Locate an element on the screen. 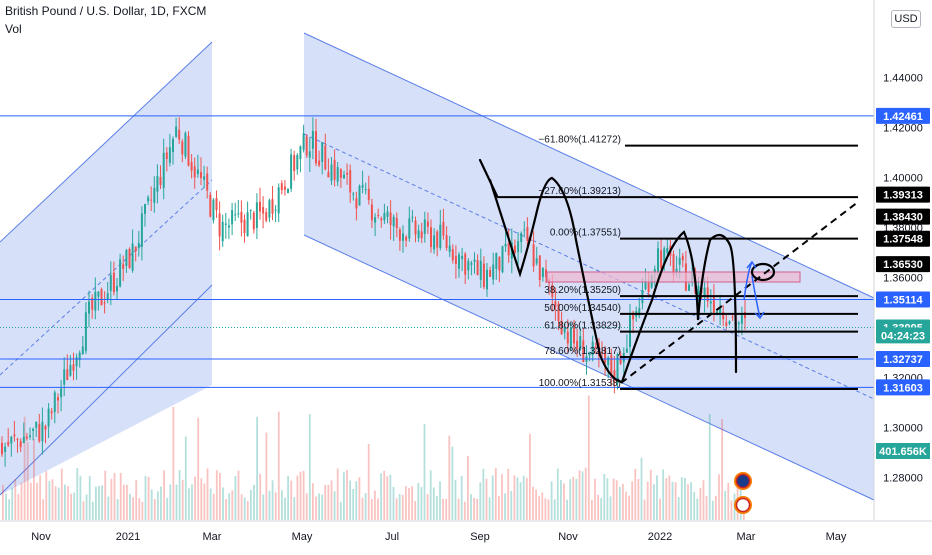 The height and width of the screenshot is (555, 932). fib-label: 0.00%(1.37551) is located at coordinates (585, 233).